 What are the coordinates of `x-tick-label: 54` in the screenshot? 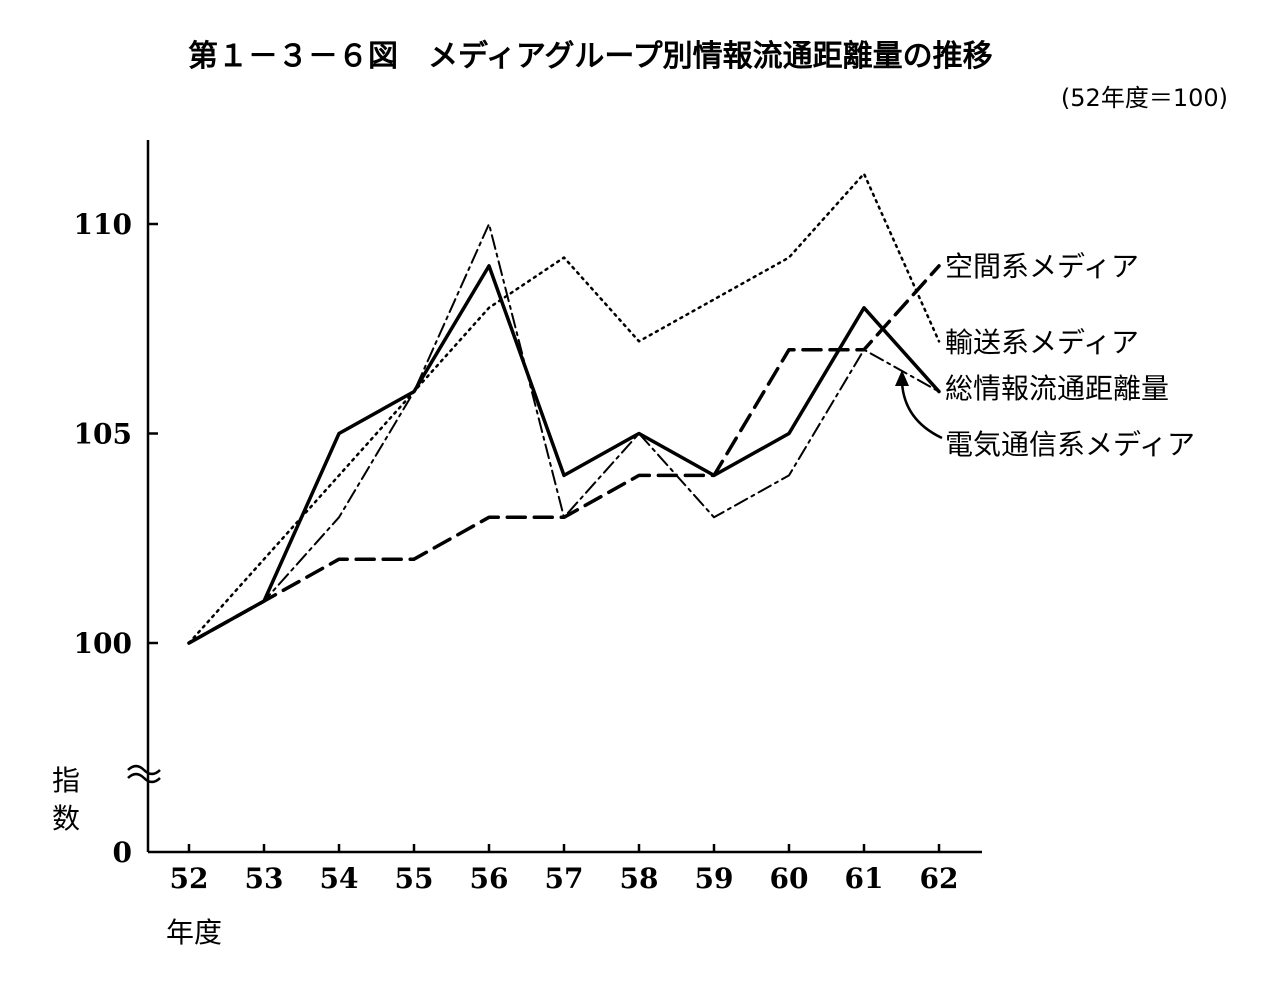 It's located at (339, 878).